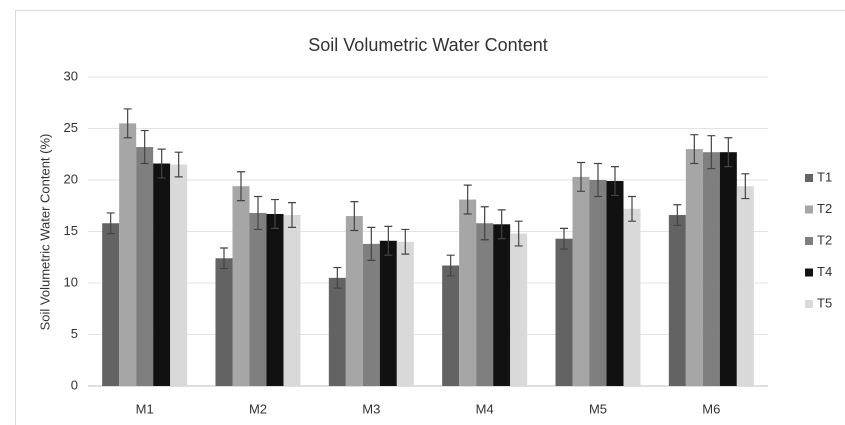  What do you see at coordinates (145, 408) in the screenshot?
I see `x-tick-label: M1` at bounding box center [145, 408].